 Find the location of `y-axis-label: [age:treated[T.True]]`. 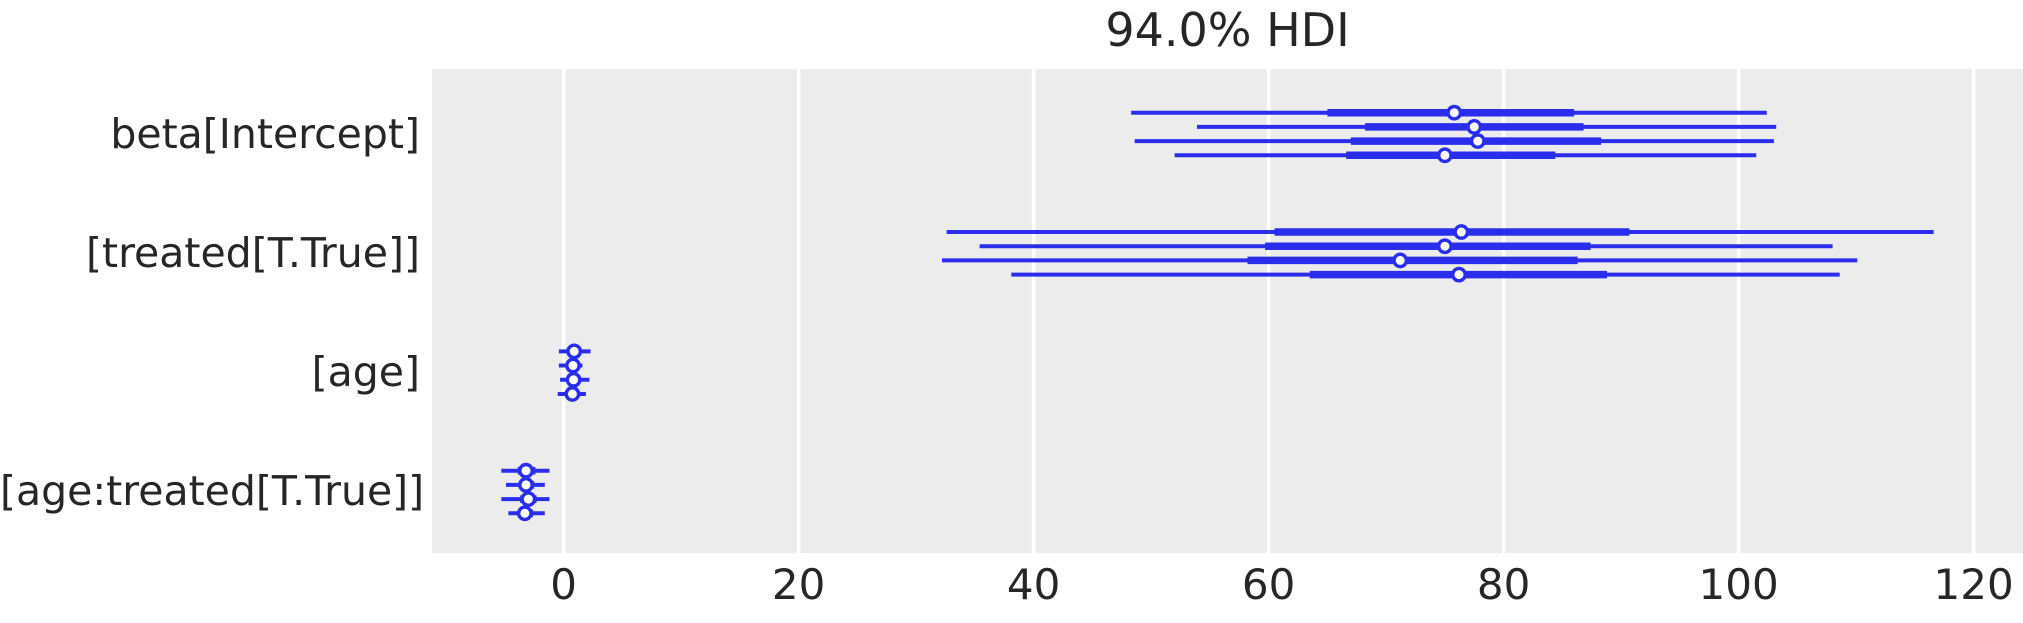

y-axis-label: [age:treated[T.True]] is located at coordinates (212, 491).